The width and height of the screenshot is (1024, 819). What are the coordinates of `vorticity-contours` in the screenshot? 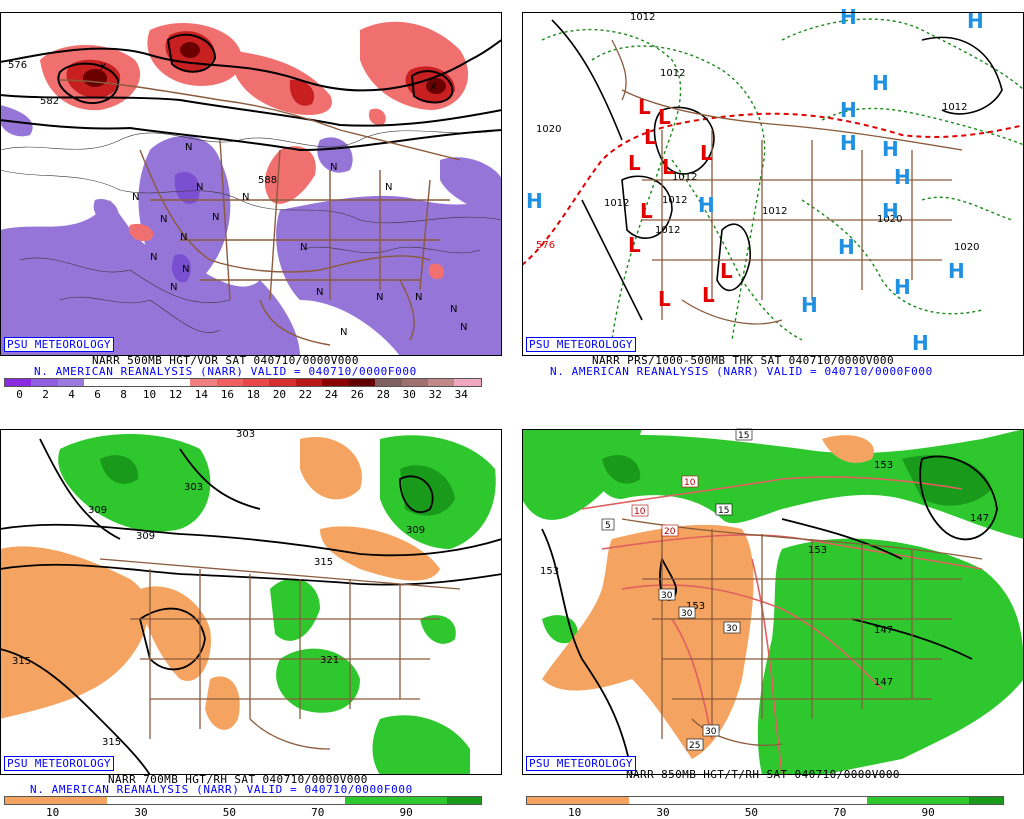 It's located at (251, 231).